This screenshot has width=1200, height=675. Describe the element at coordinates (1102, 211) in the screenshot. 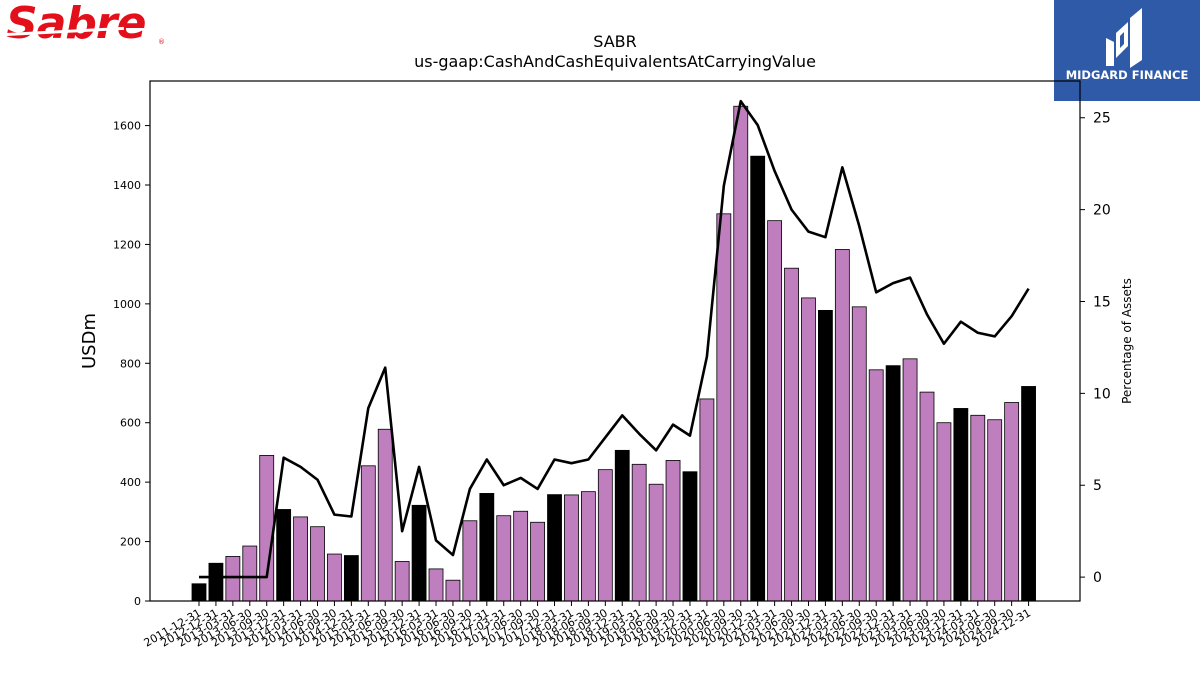

I see `y2-tick-label: 20` at that location.